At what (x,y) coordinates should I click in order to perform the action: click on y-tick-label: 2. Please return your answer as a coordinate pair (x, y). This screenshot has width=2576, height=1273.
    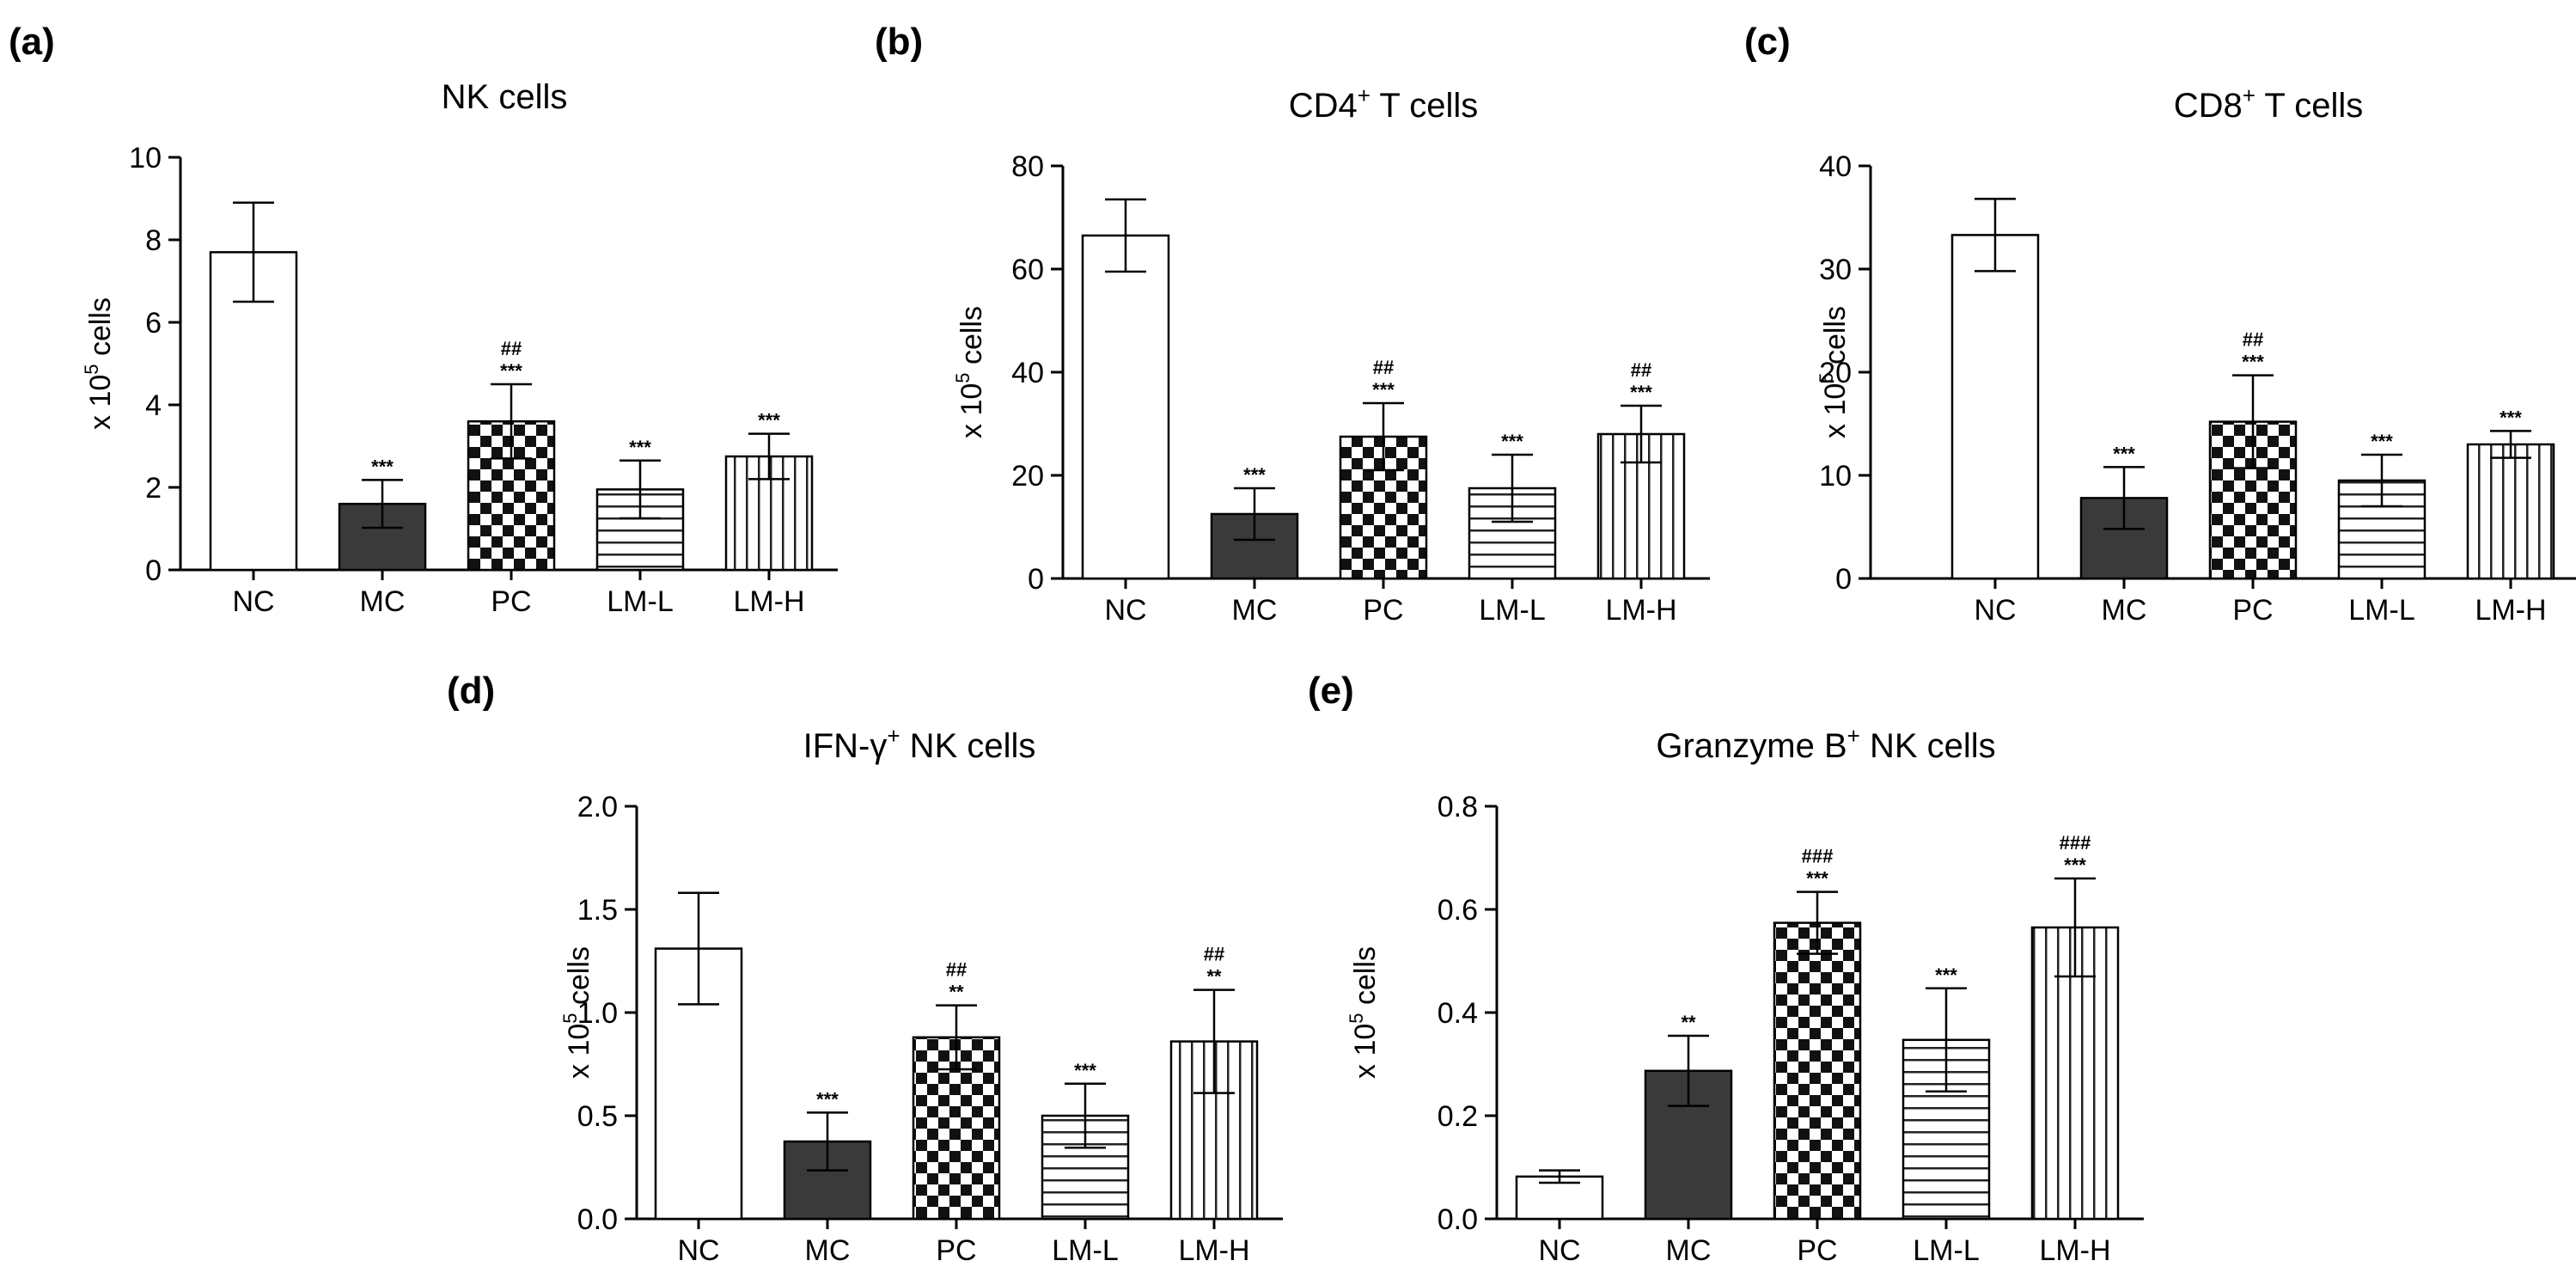
    Looking at the image, I should click on (153, 489).